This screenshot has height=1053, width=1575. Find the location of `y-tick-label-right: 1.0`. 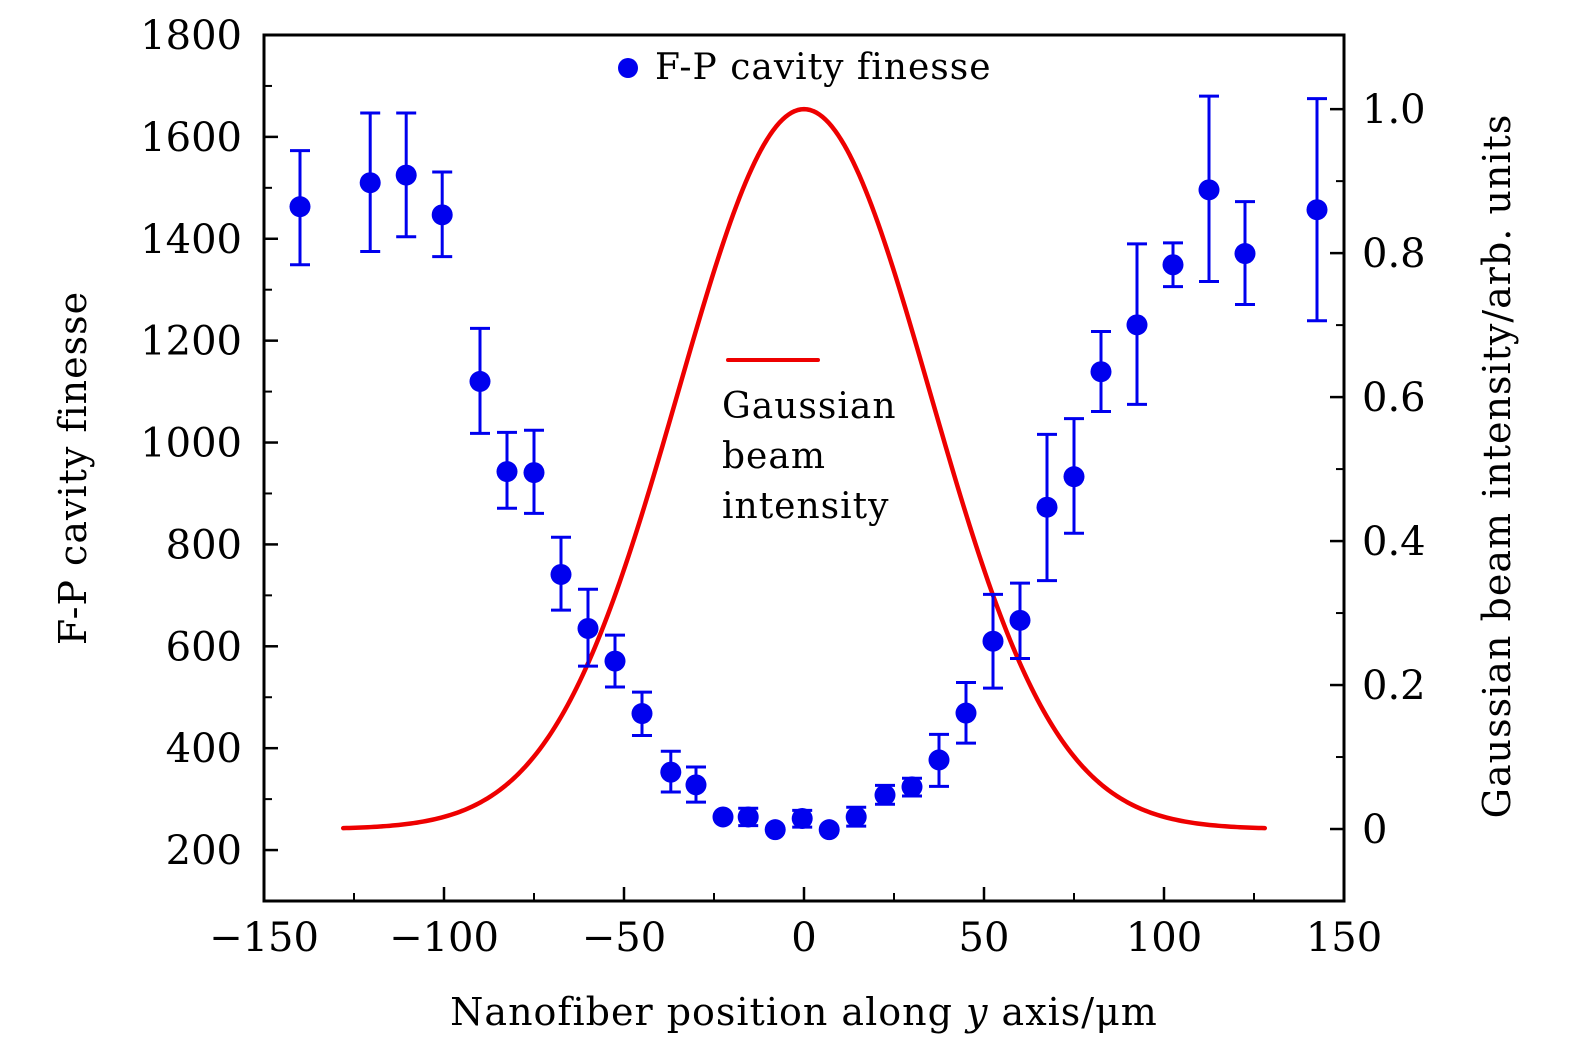

y-tick-label-right: 1.0 is located at coordinates (1394, 110).